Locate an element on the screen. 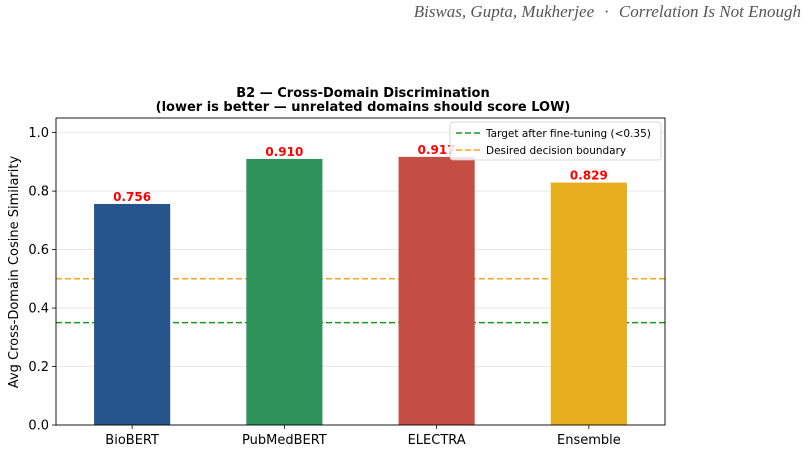 This screenshot has width=809, height=451. legend-entry: Desired decision boundary is located at coordinates (556, 151).